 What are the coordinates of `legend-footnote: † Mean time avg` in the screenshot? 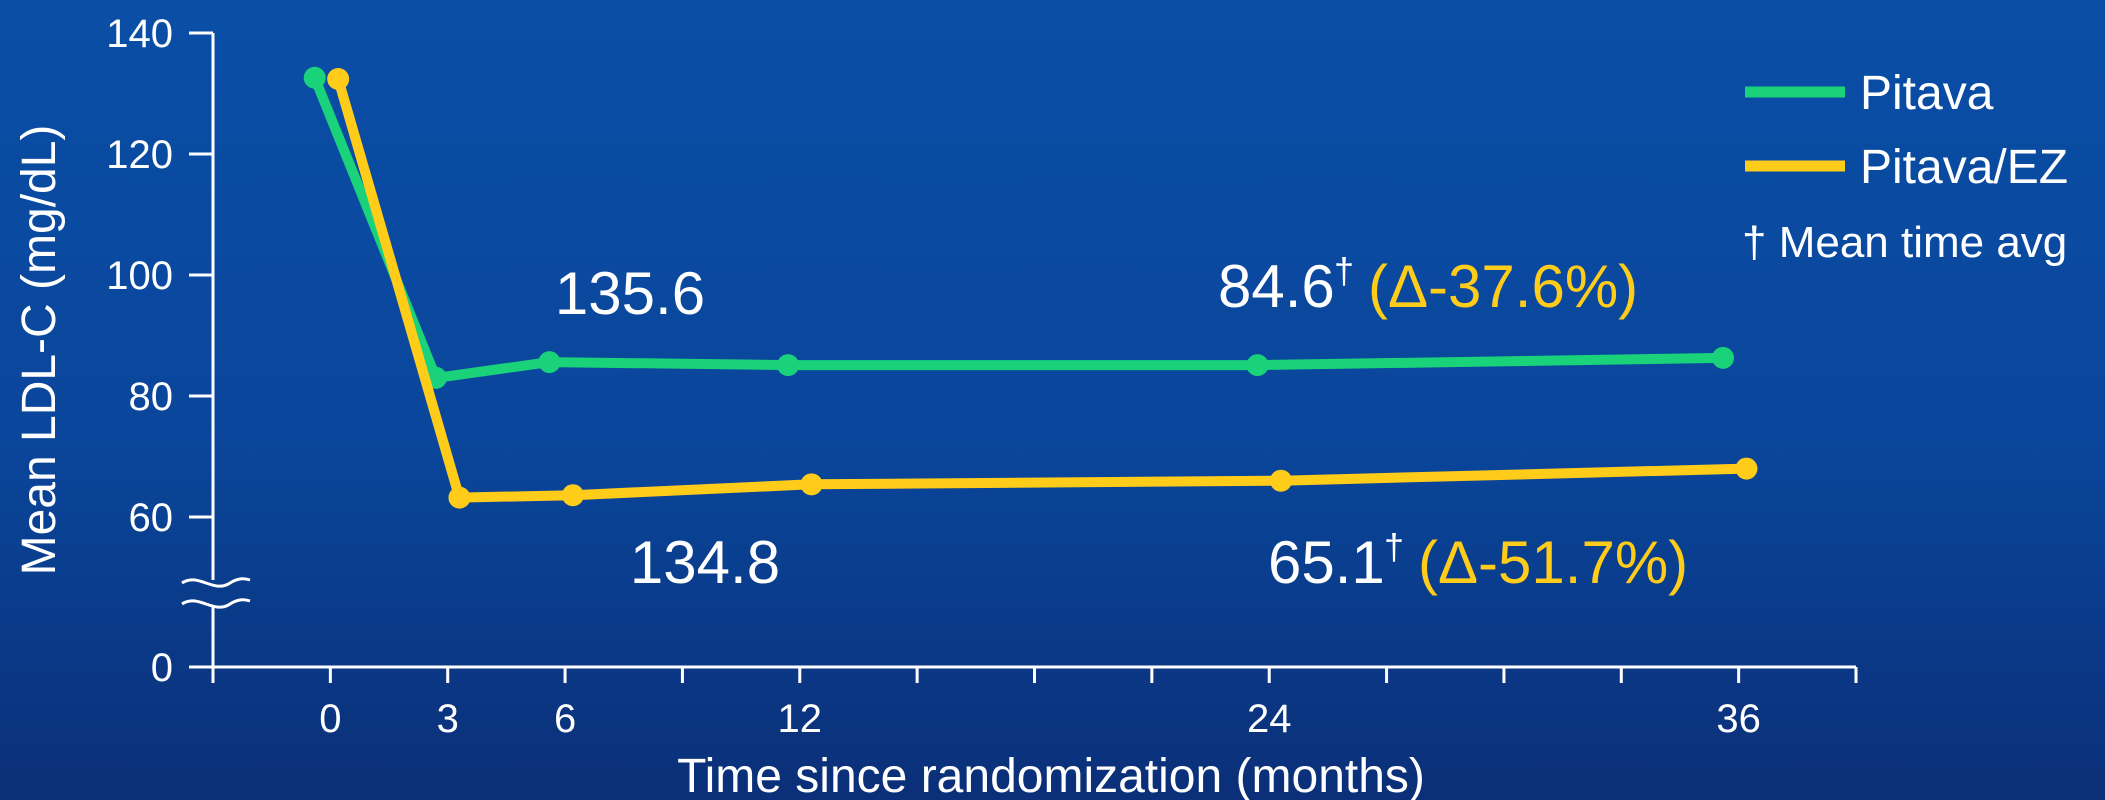 It's located at (1904, 242).